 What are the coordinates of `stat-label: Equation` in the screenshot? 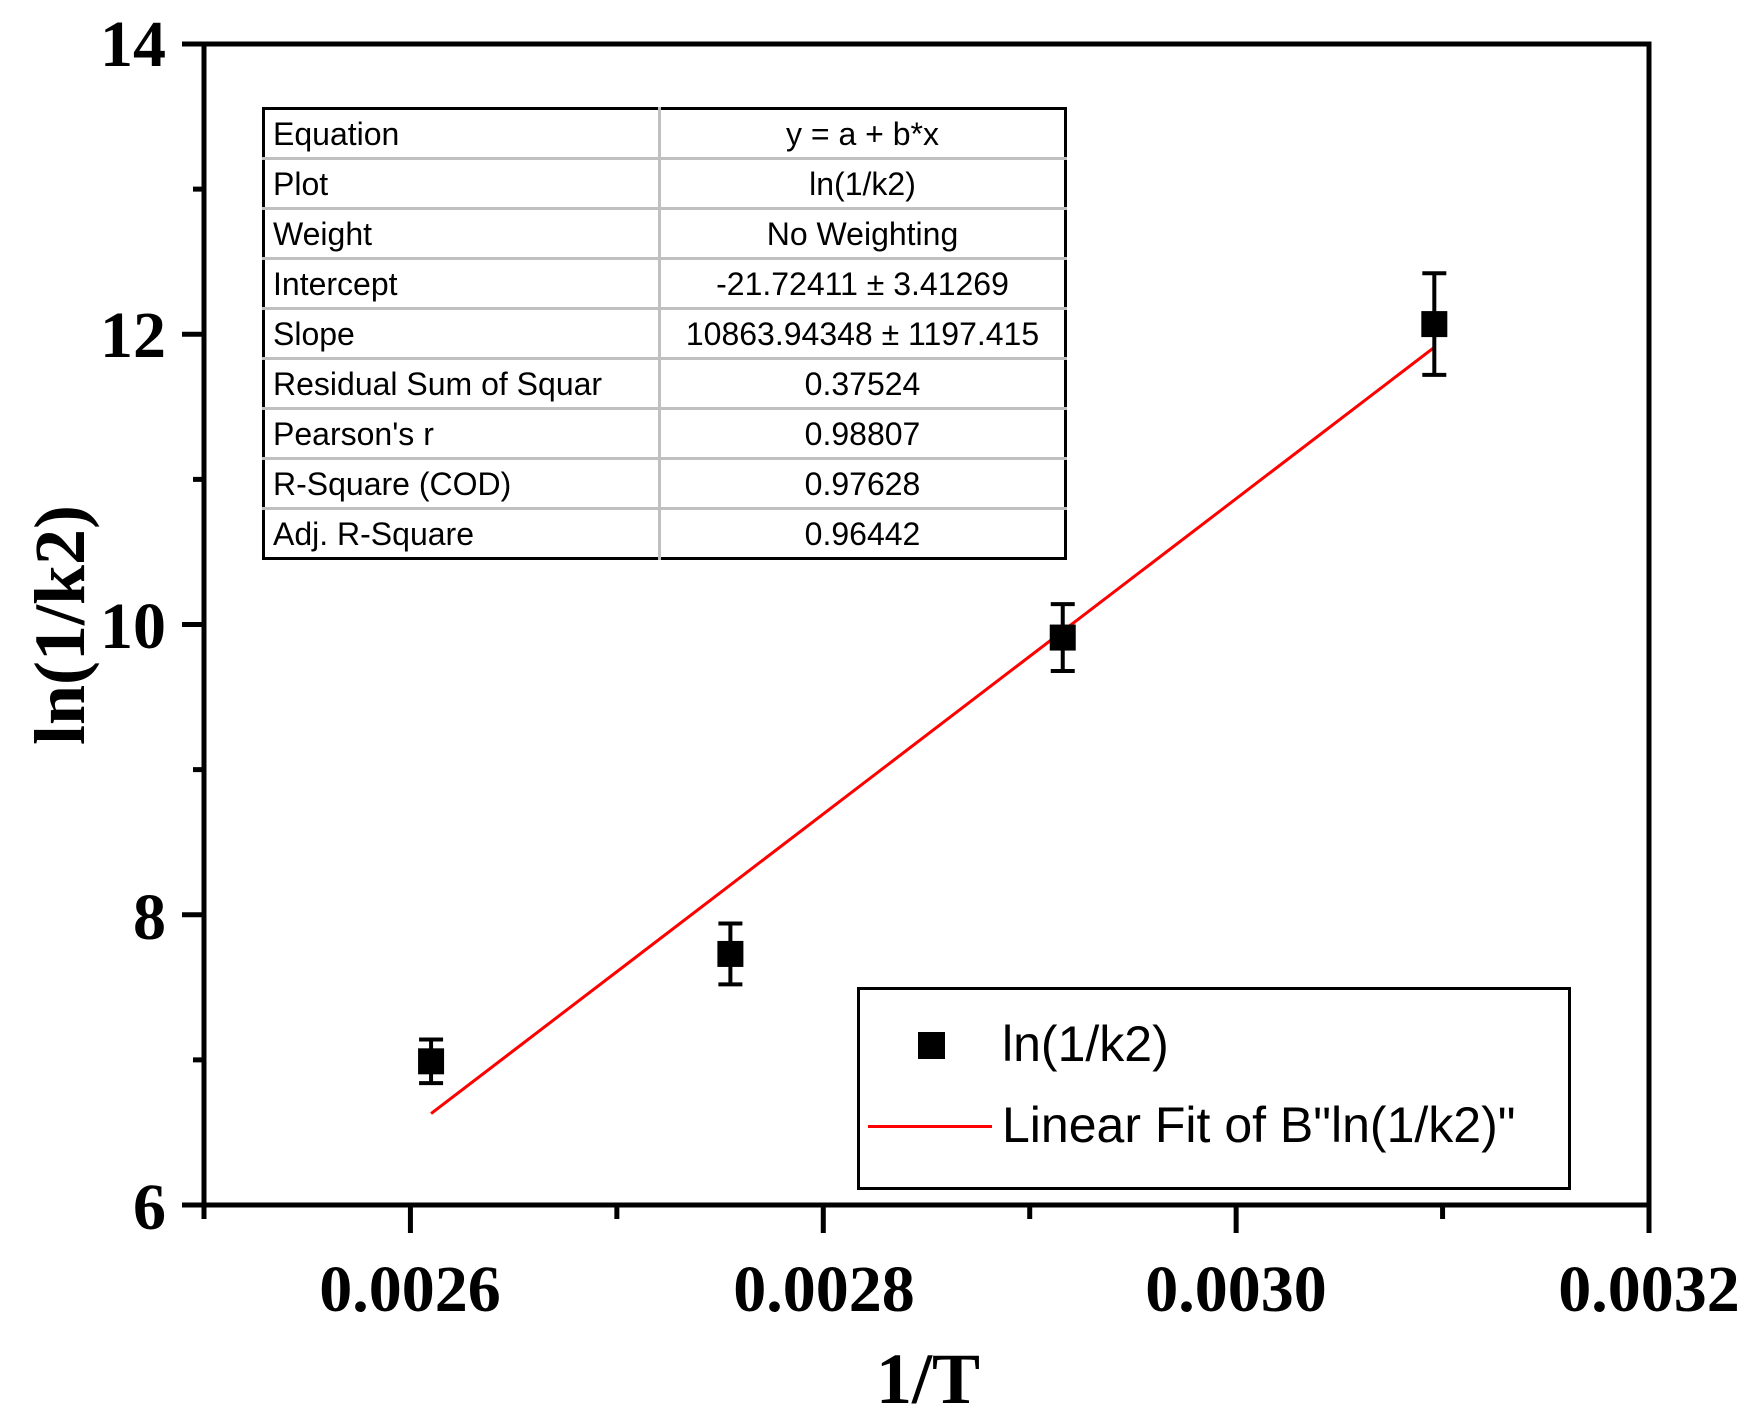 It's located at (462, 133).